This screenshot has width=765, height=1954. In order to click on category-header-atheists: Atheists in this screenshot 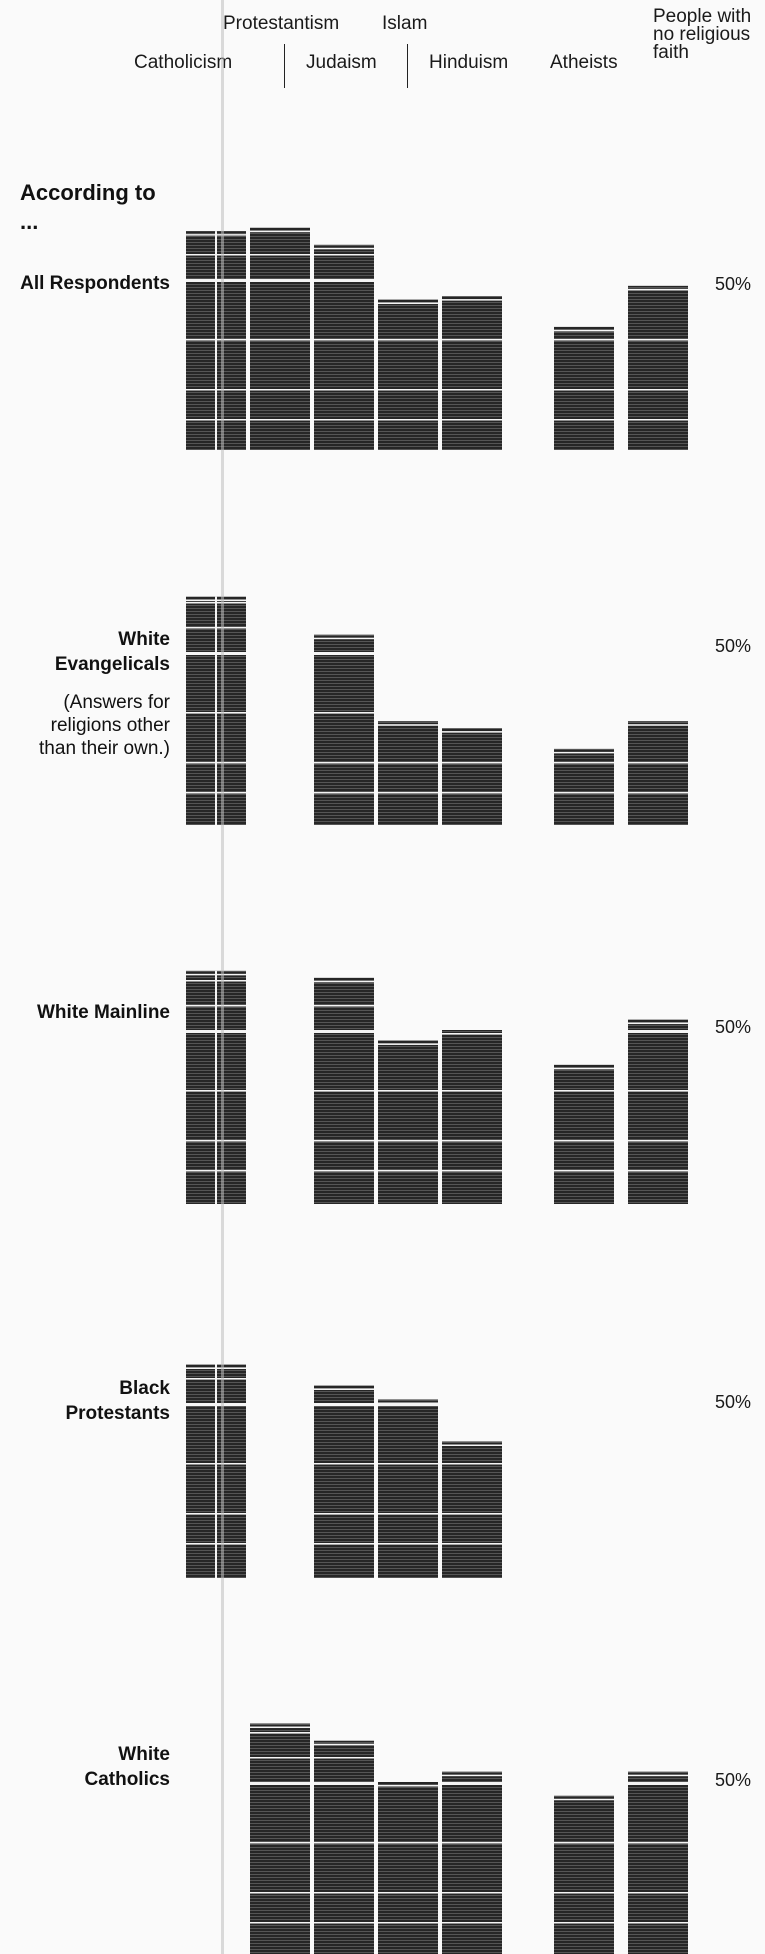, I will do `click(584, 62)`.